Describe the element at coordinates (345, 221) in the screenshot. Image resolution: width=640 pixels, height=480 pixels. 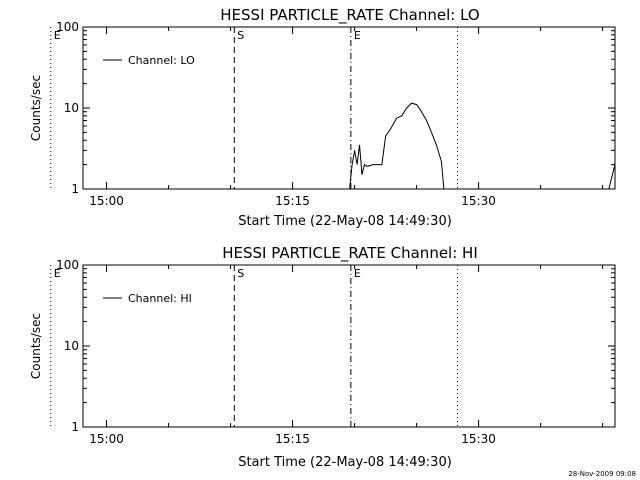
I see `chart-lo-xlabel: Start Time (22-May-08 14:49:30)` at that location.